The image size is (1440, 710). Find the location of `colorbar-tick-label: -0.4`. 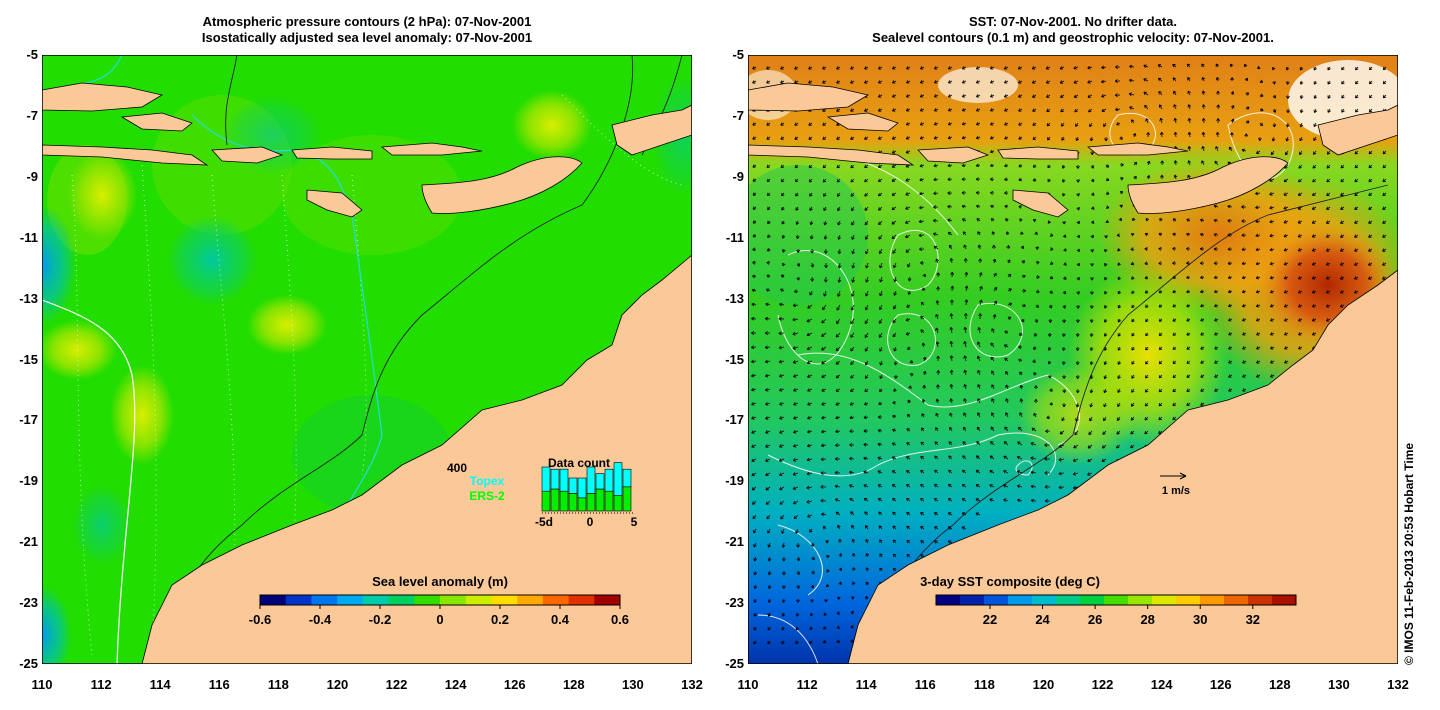

colorbar-tick-label: -0.4 is located at coordinates (320, 619).